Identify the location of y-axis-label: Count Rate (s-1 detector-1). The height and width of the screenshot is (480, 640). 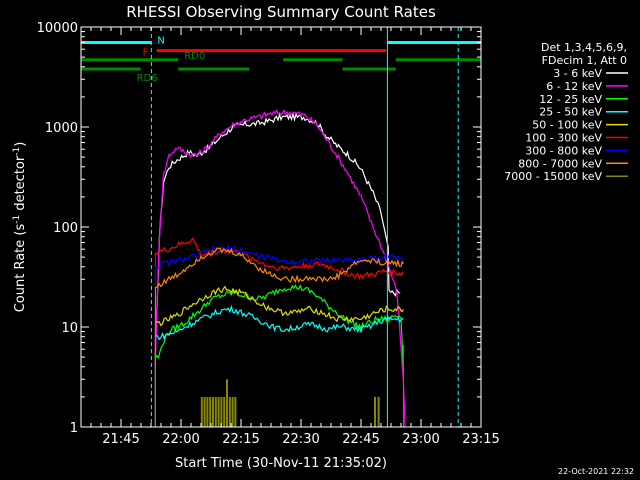
(20, 227).